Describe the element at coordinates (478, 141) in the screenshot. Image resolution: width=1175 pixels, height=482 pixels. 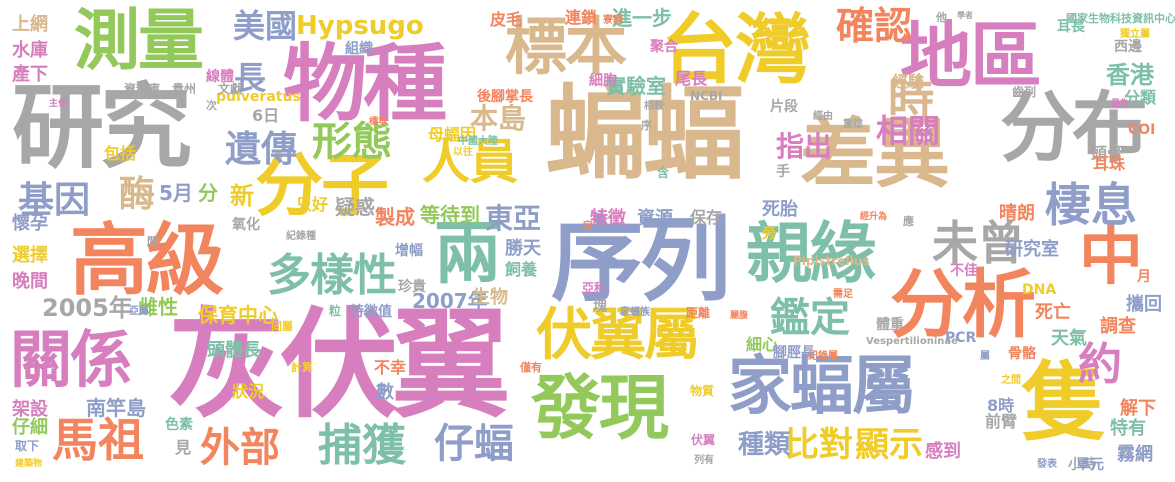
I see `word: 中國大陸` at that location.